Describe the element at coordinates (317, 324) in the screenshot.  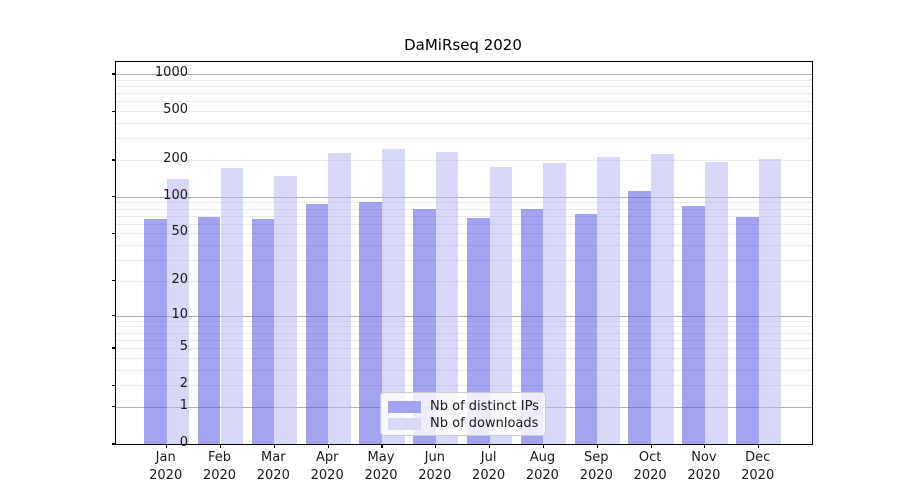
I see `bar-distinct-ips-apr` at that location.